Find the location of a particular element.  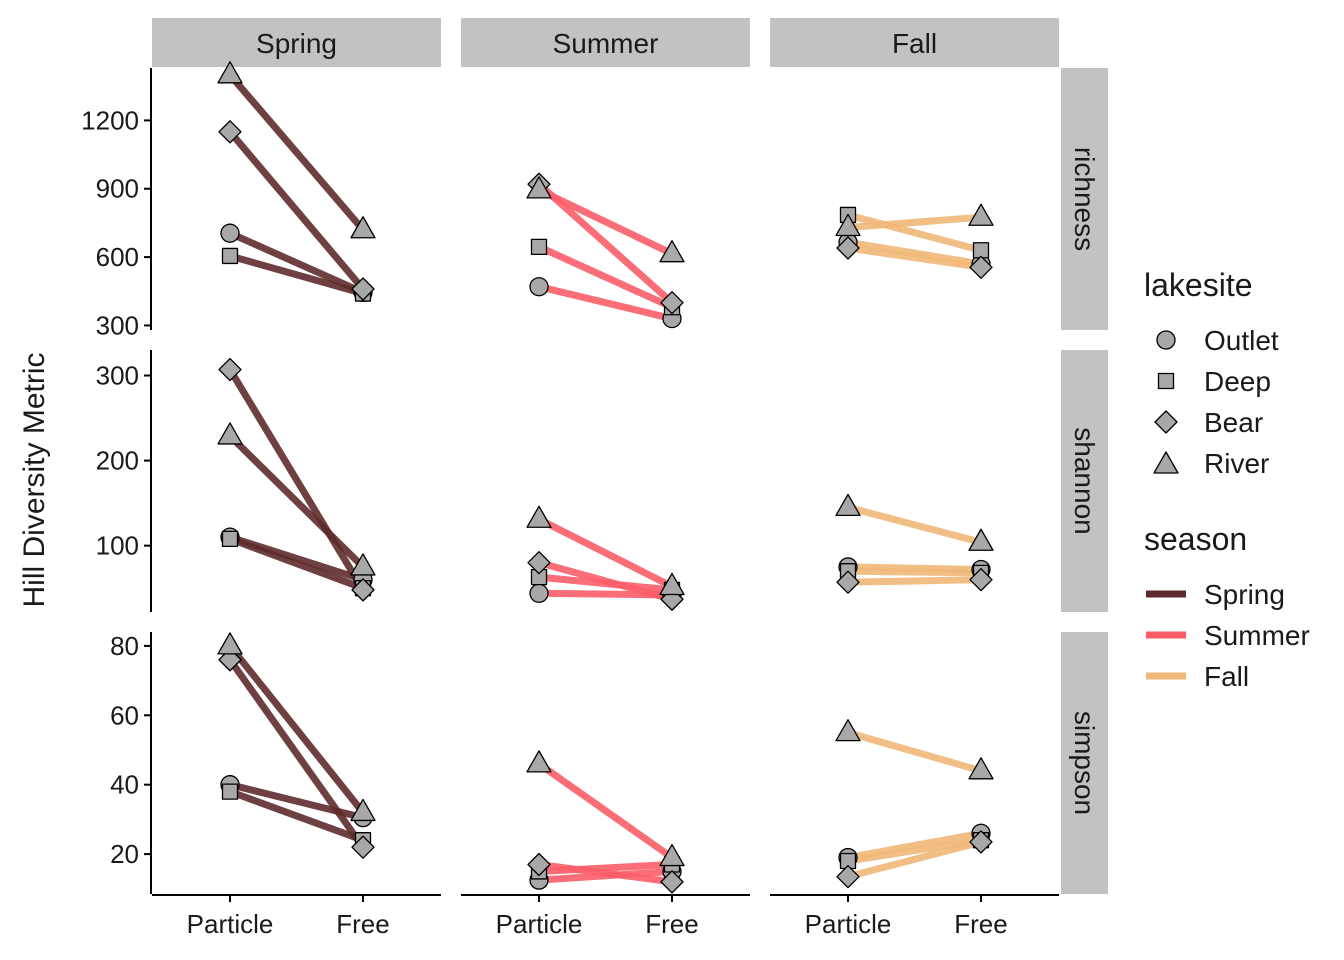

legend-label-river: River is located at coordinates (1236, 463).